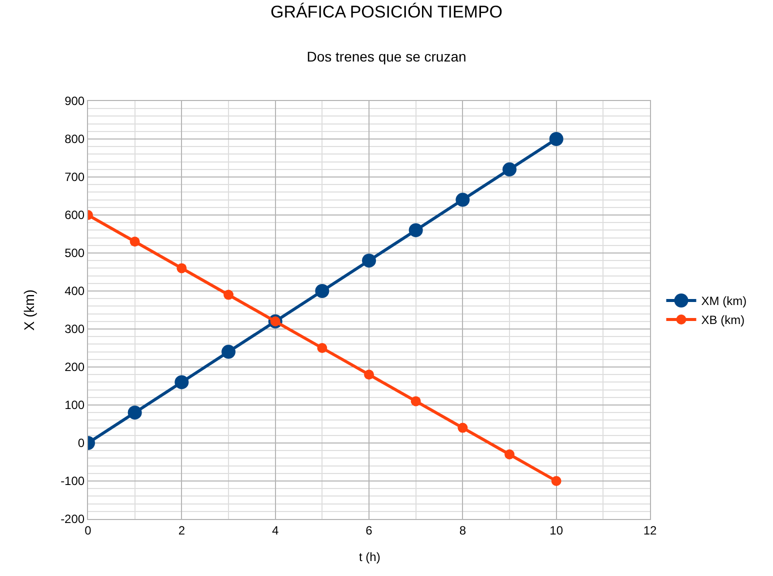 This screenshot has height=576, width=773. I want to click on y-tick-label: 900, so click(74, 101).